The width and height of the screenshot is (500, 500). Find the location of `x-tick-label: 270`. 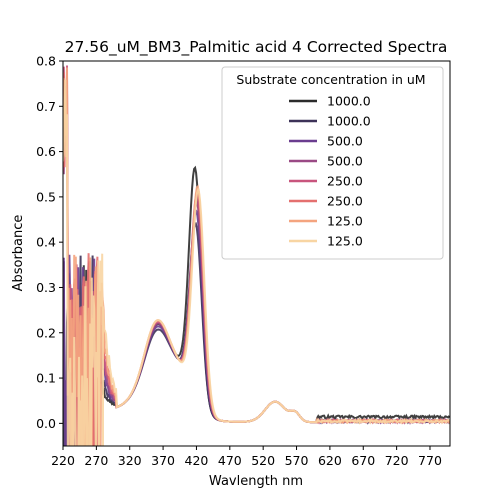

x-tick-label: 270 is located at coordinates (96, 460).